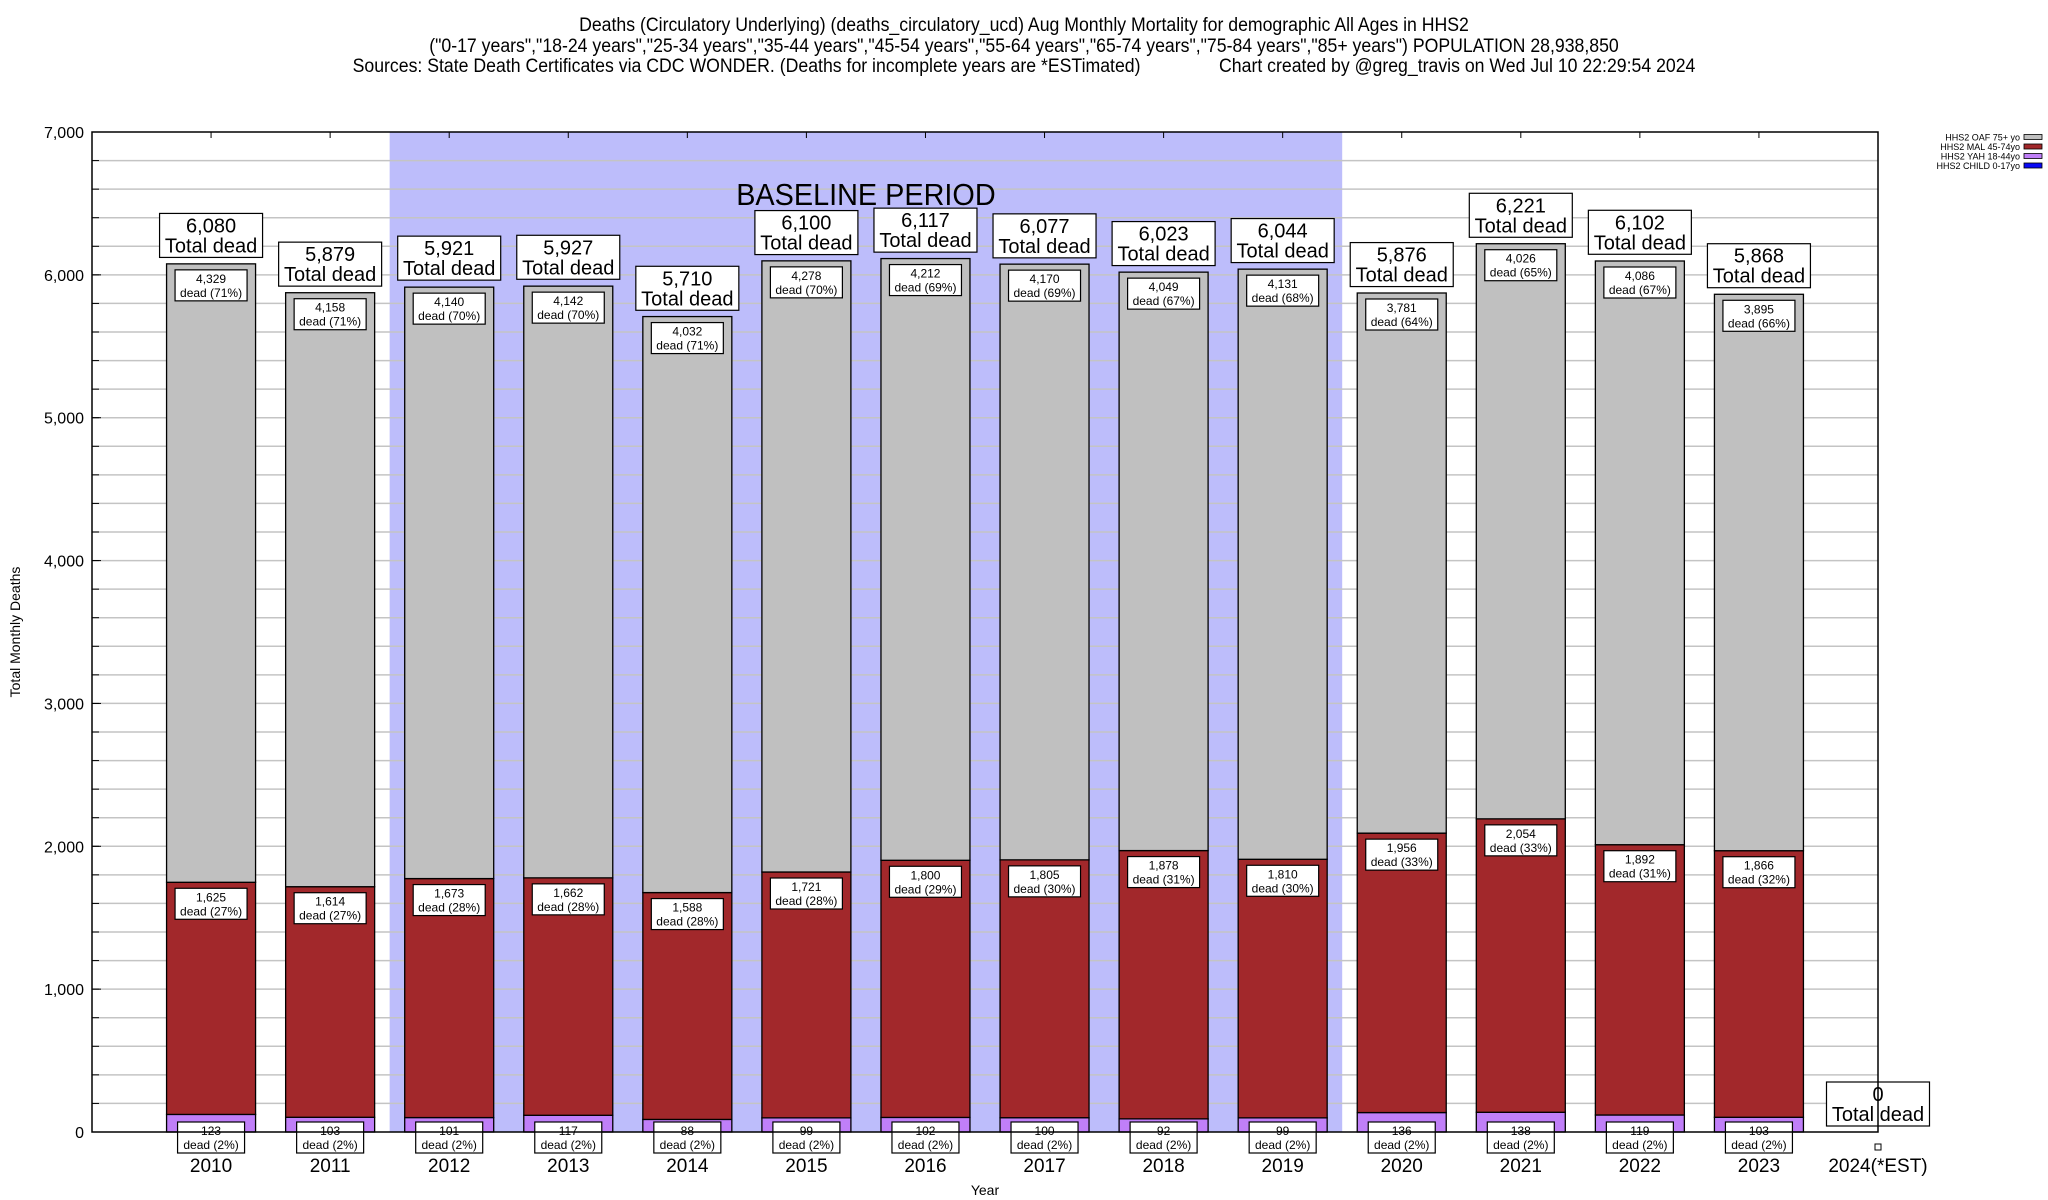 This screenshot has width=2048, height=1200. What do you see at coordinates (1045, 875) in the screenshot?
I see `segment-value-label: 1,805` at bounding box center [1045, 875].